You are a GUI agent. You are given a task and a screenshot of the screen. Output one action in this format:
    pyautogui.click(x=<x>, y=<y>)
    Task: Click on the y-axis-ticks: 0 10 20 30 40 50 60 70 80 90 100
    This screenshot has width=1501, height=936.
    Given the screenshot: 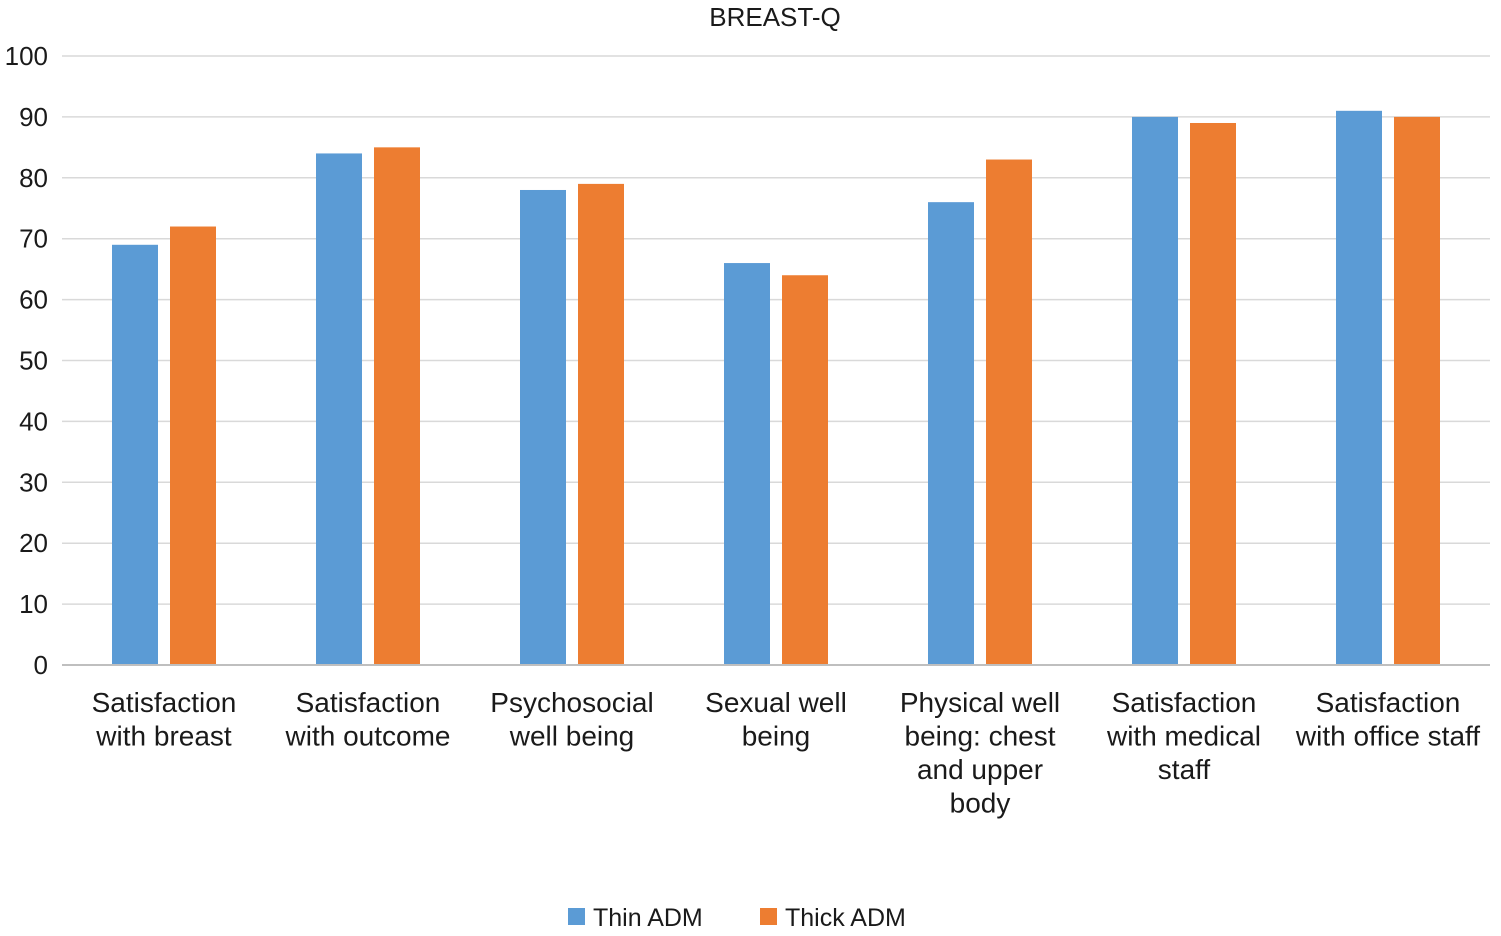 What is the action you would take?
    pyautogui.click(x=26, y=360)
    